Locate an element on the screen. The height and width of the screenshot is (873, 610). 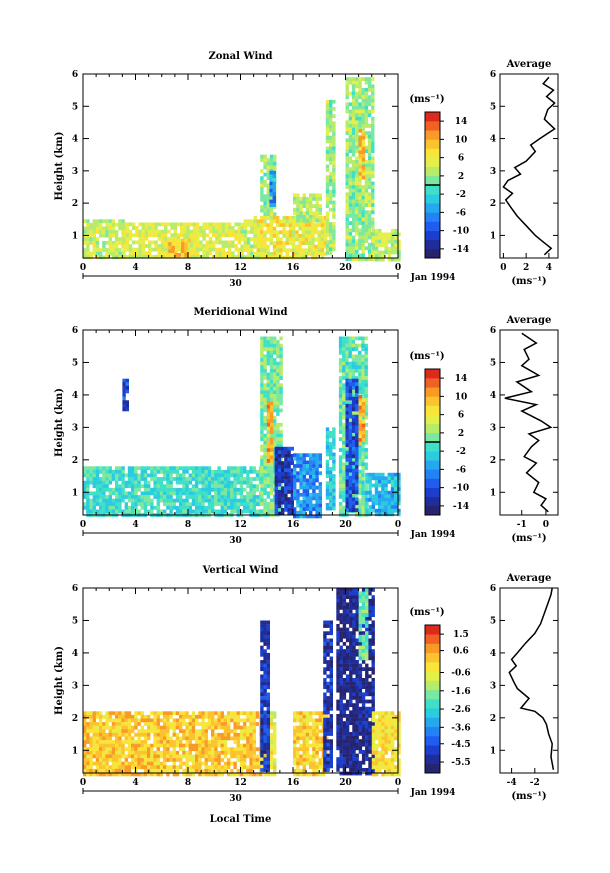
day-label: 30 is located at coordinates (235, 284).